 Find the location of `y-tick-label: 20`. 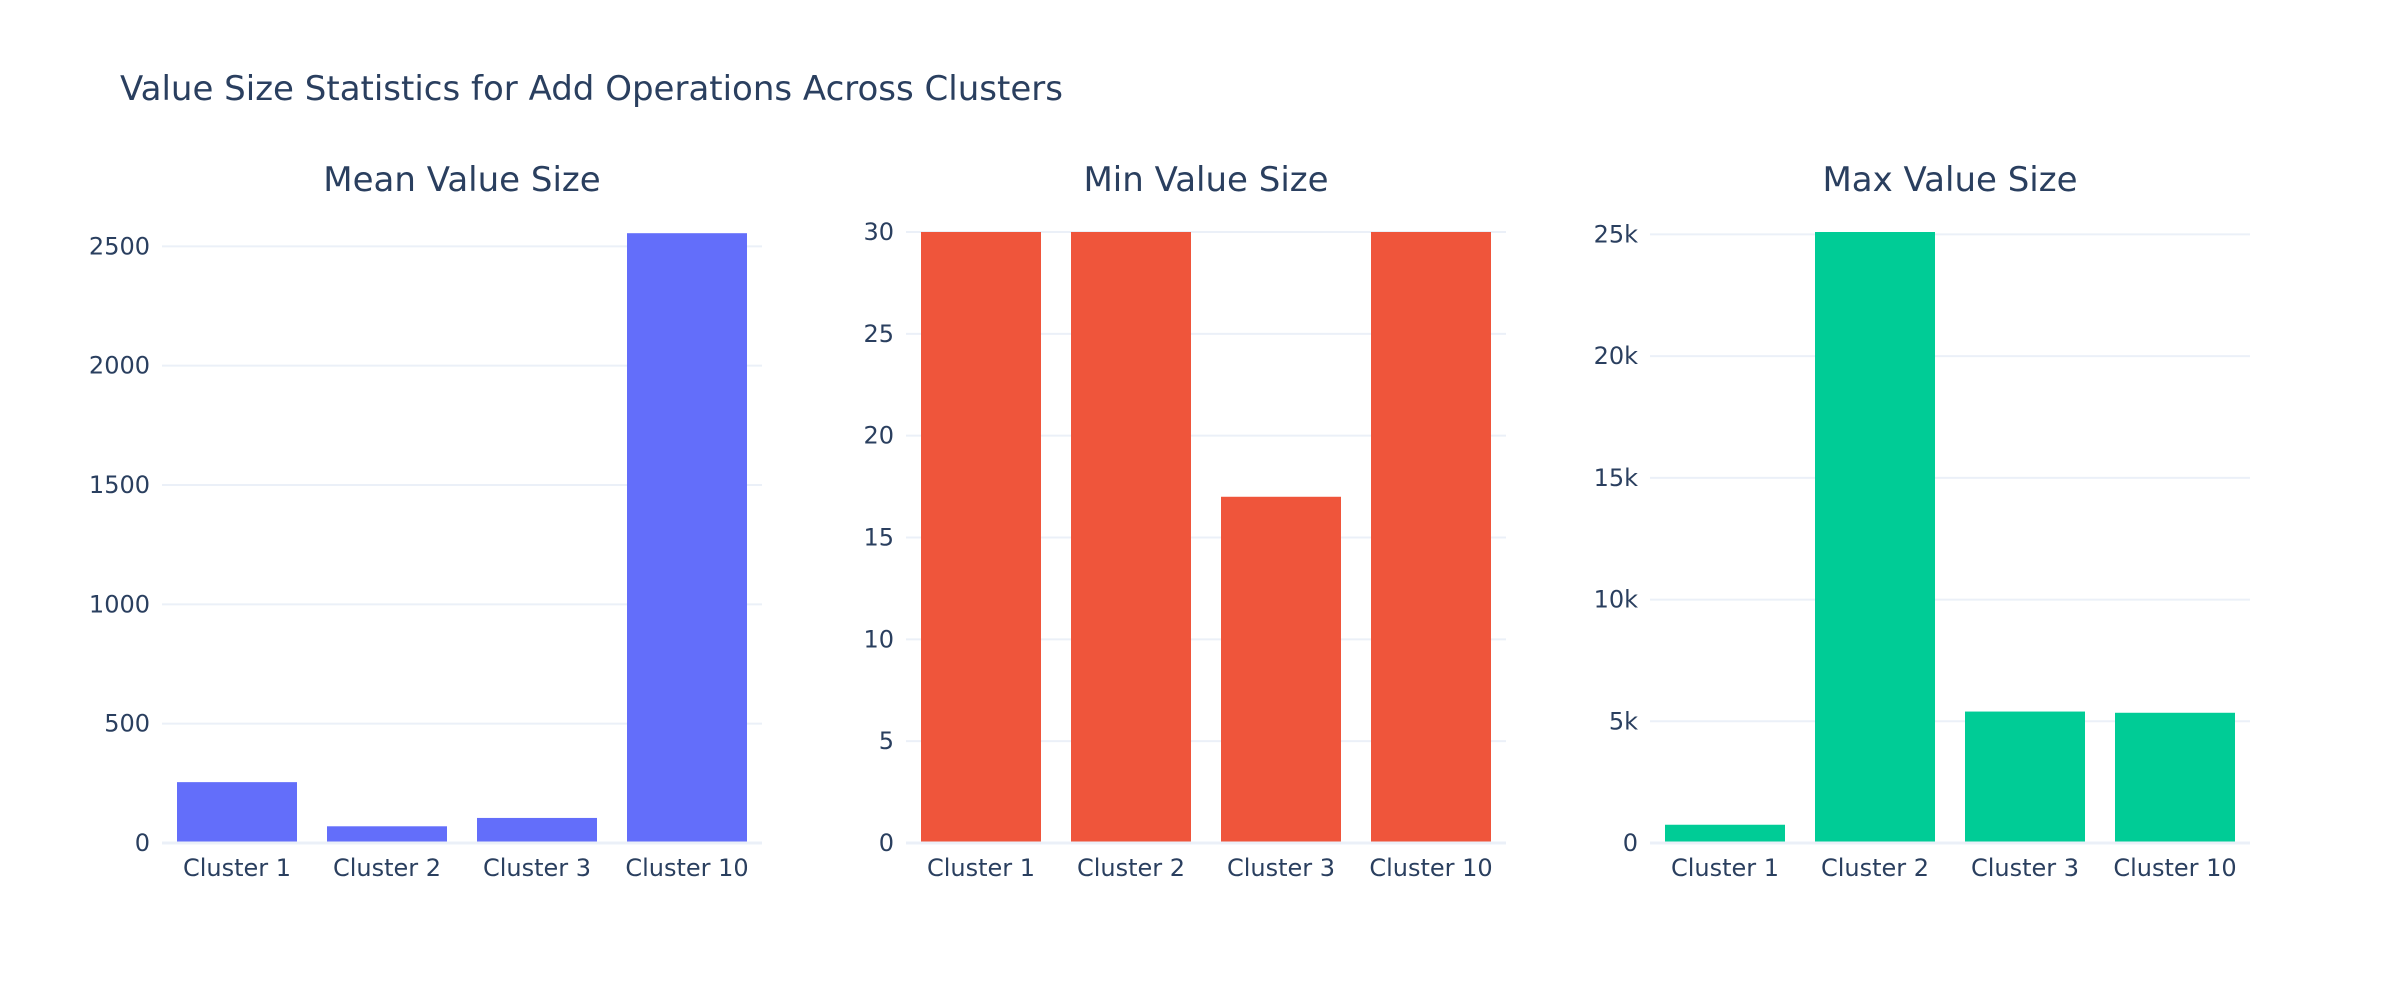

y-tick-label: 20 is located at coordinates (878, 436).